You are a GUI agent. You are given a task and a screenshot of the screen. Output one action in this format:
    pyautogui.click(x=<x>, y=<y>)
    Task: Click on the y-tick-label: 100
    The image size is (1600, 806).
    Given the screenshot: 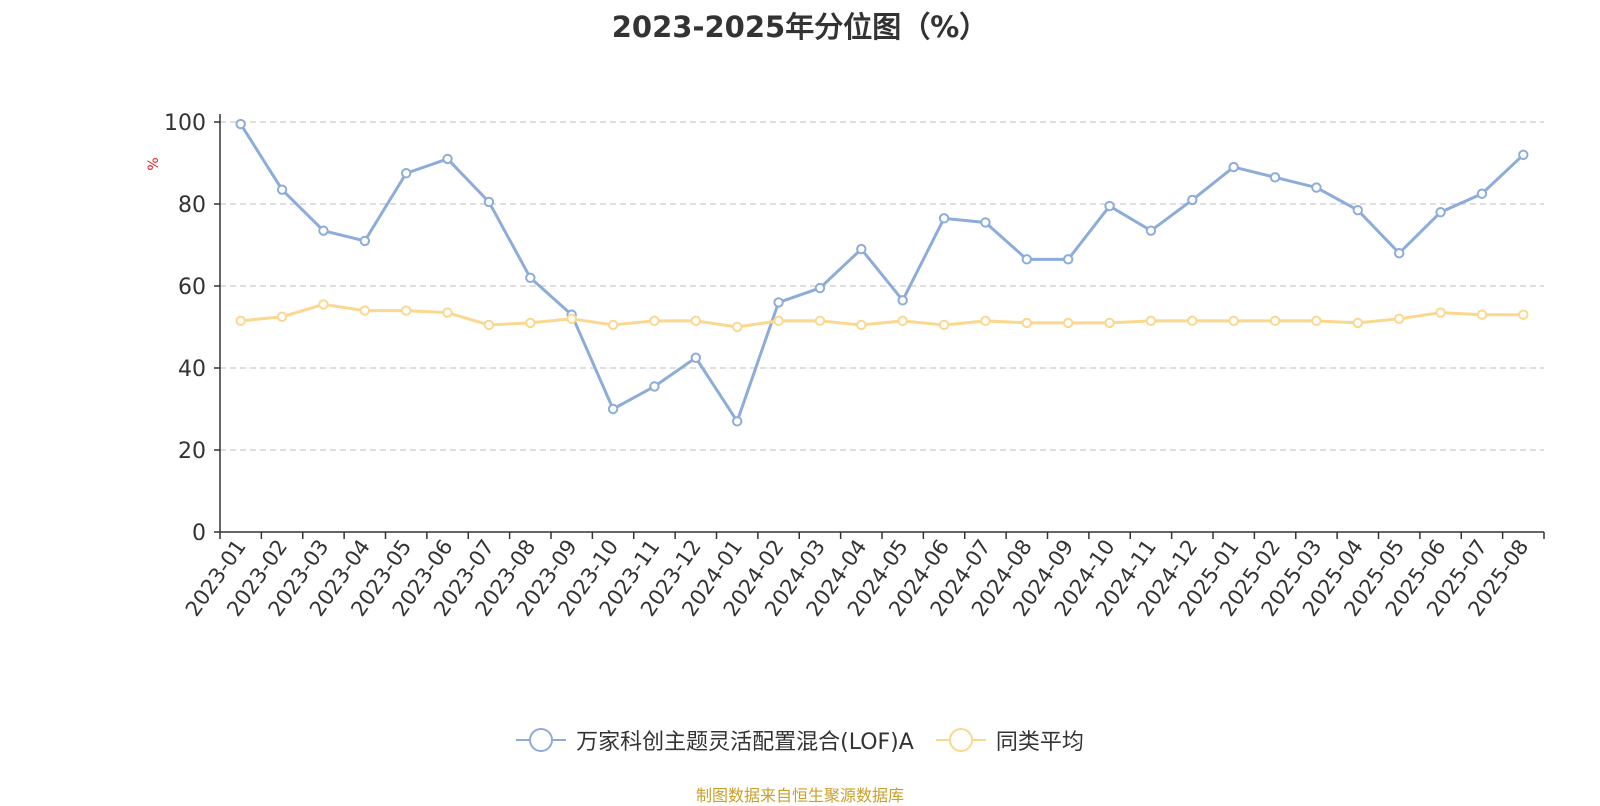 What is the action you would take?
    pyautogui.click(x=185, y=123)
    